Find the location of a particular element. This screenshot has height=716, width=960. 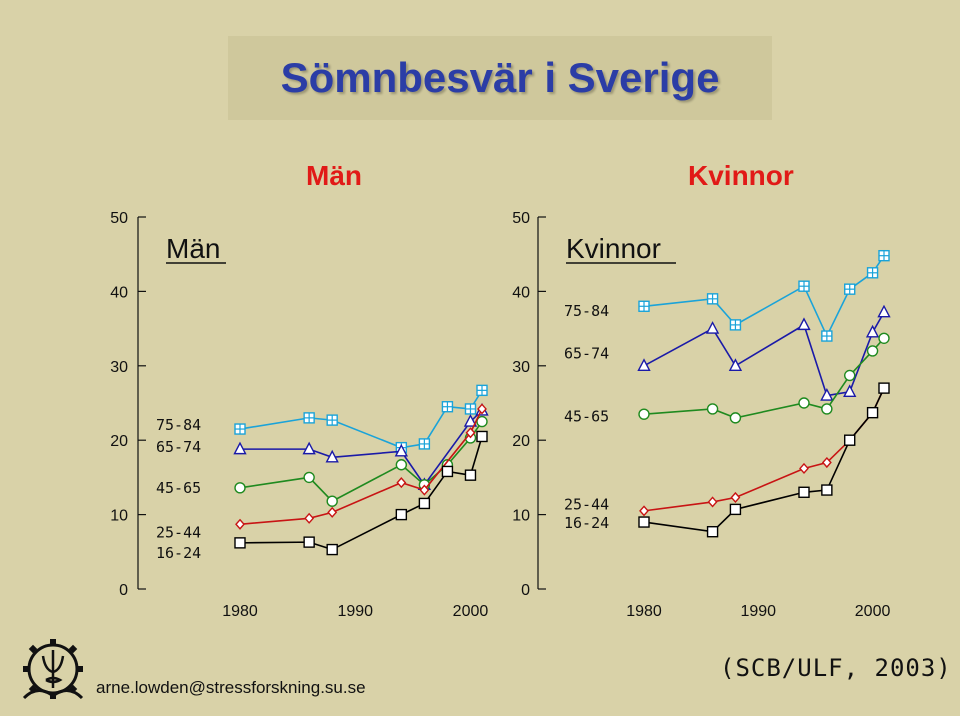

slide-title: Sömnbesvär i Sverige is located at coordinates (500, 77).